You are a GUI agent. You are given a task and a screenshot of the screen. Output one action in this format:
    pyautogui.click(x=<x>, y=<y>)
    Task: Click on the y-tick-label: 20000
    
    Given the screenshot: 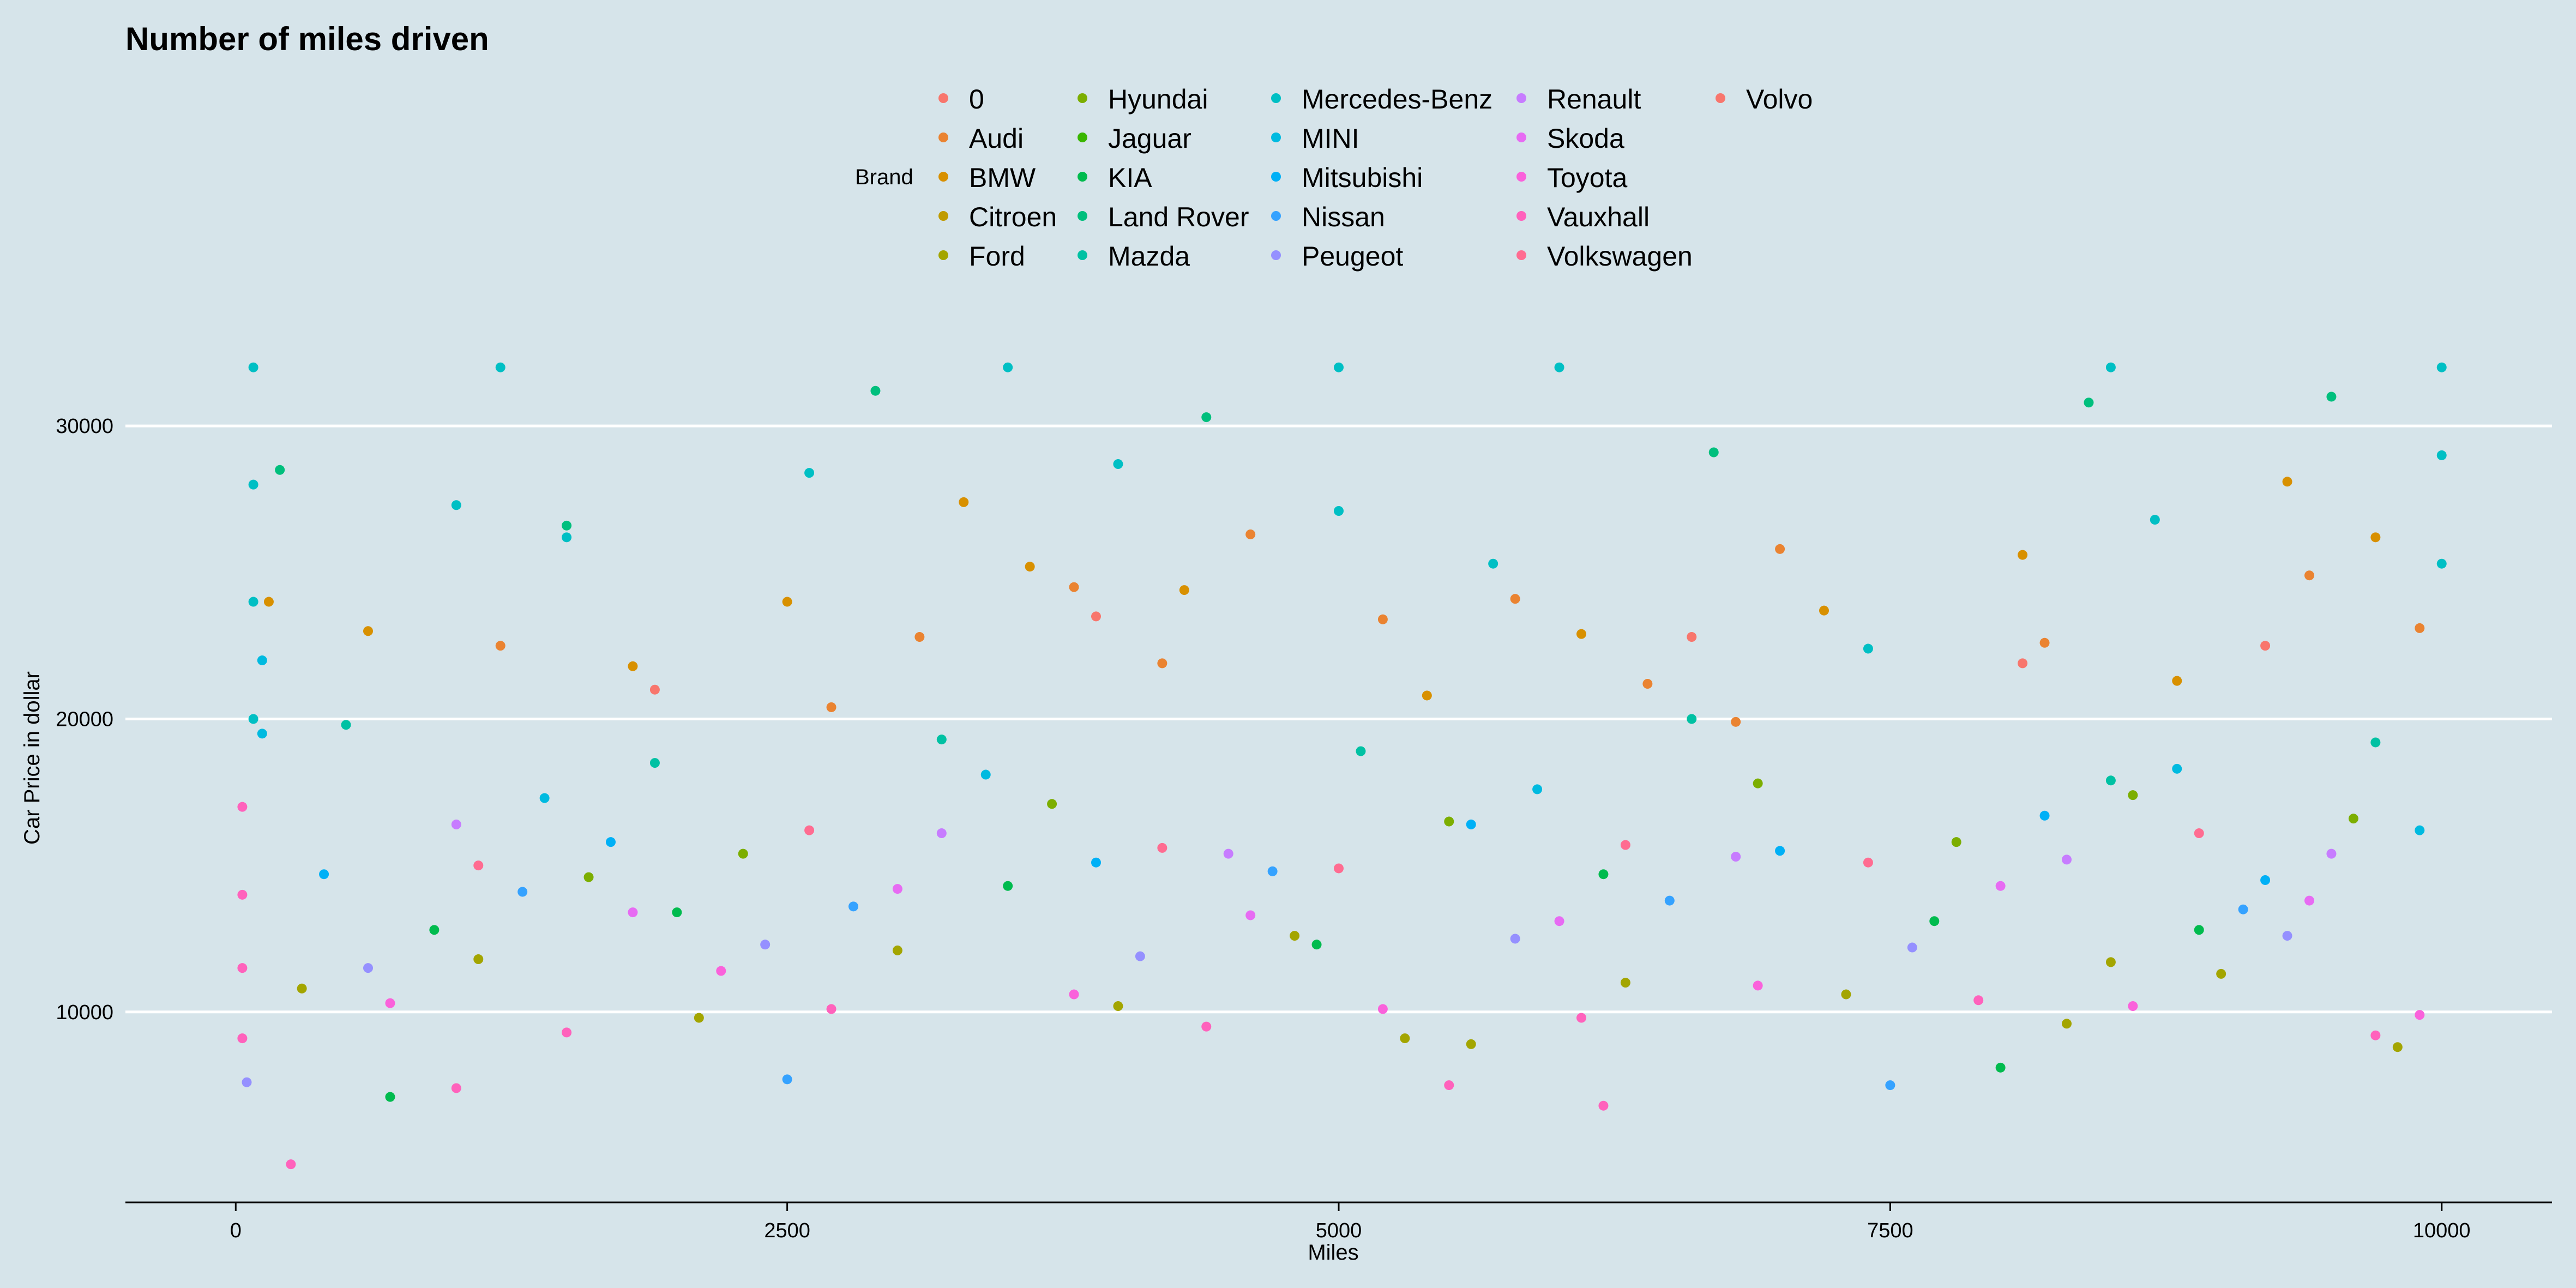 What is the action you would take?
    pyautogui.click(x=84, y=719)
    